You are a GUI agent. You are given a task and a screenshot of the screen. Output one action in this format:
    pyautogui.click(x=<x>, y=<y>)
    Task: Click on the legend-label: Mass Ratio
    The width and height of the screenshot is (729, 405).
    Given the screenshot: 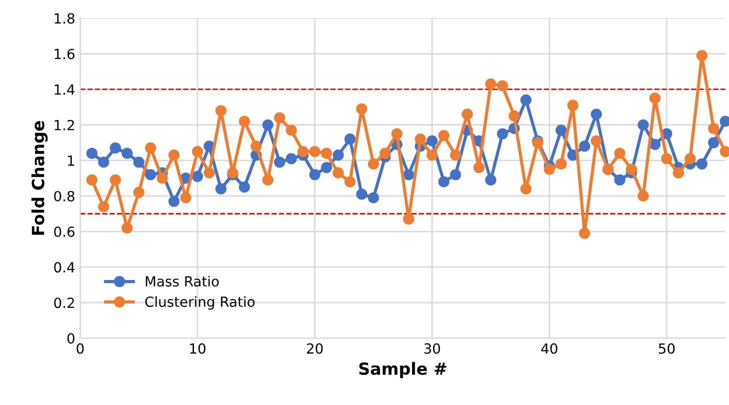 What is the action you would take?
    pyautogui.click(x=182, y=281)
    